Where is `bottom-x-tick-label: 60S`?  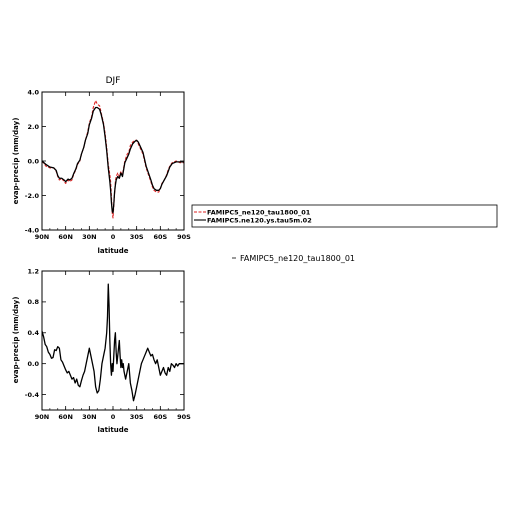 bottom-x-tick-label: 60S is located at coordinates (160, 417).